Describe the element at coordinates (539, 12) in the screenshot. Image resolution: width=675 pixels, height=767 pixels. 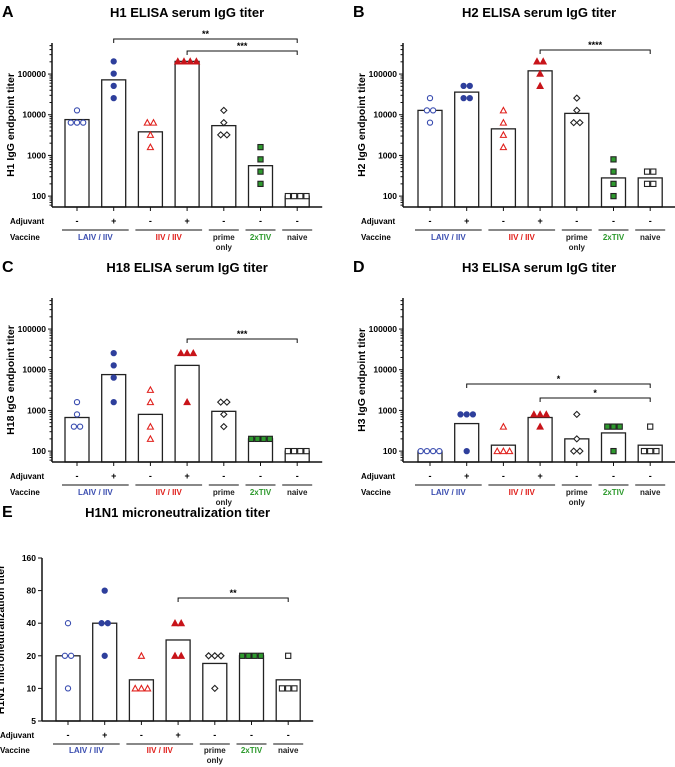
I see `chart-title: H2 ELISA serum IgG titer` at that location.